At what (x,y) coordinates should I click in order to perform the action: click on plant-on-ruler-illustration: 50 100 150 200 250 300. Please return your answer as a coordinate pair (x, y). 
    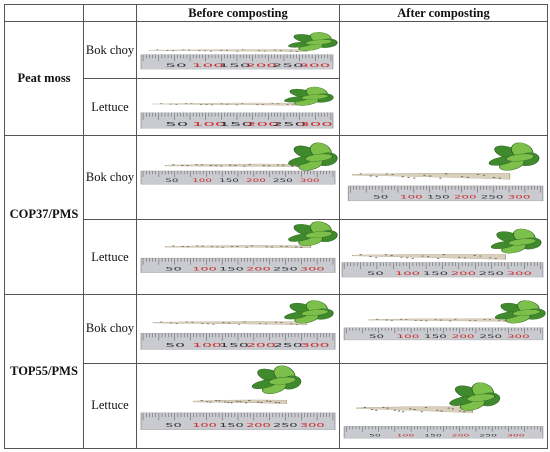
    Looking at the image, I should click on (445, 172).